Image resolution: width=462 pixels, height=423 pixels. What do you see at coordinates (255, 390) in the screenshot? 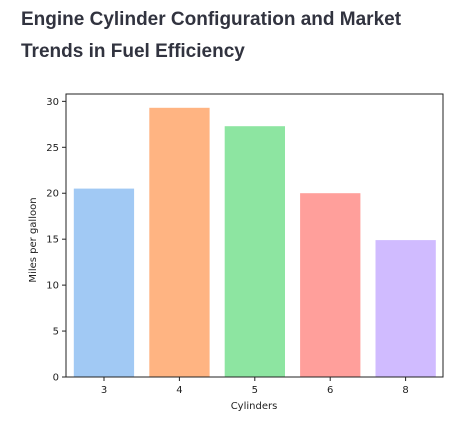
I see `x-tick-label: 5` at bounding box center [255, 390].